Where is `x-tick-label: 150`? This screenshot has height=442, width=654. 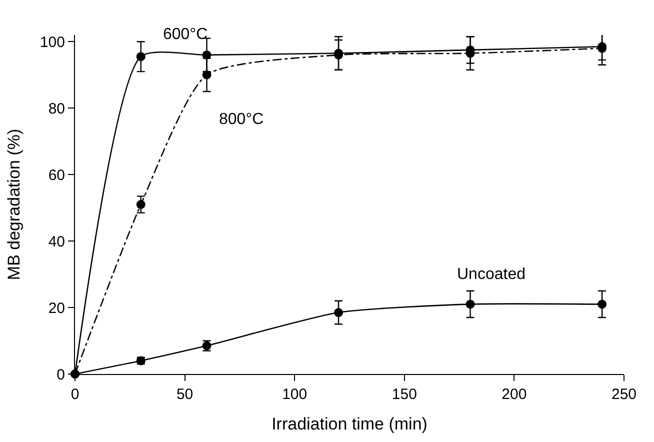 x-tick-label: 150 is located at coordinates (404, 394).